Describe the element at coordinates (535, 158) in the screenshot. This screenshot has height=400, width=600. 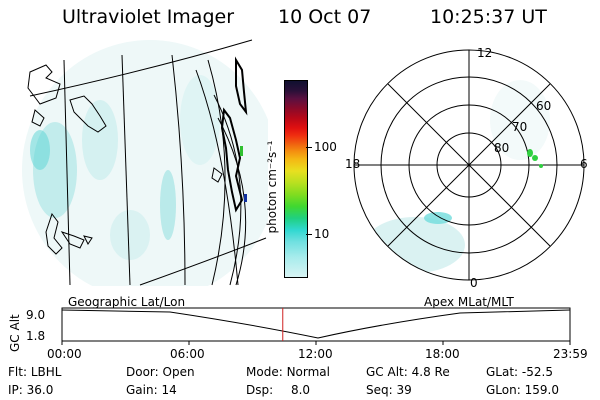
I see `aurora-bright-spots-polar` at that location.